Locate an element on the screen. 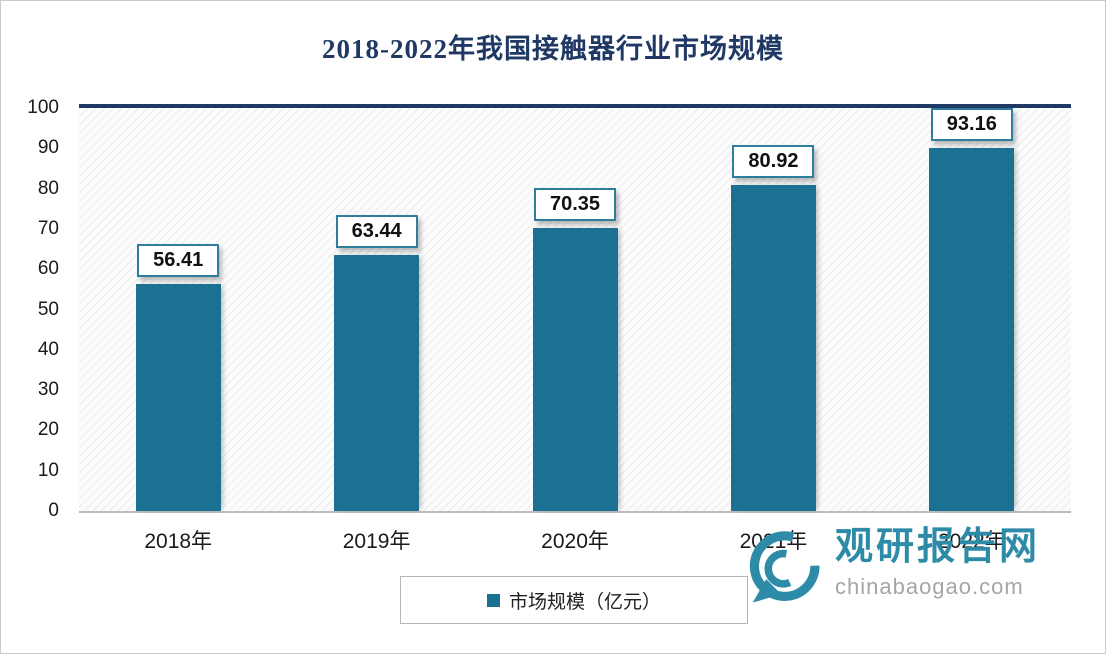 This screenshot has height=654, width=1106. legend: 市场规模（亿元） is located at coordinates (574, 600).